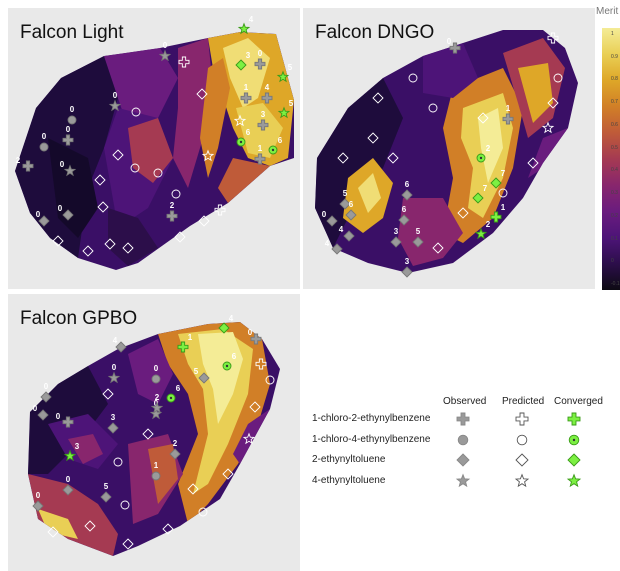 This screenshot has height=571, width=620. What do you see at coordinates (349, 480) in the screenshot?
I see `legend-label-4-ethynyltoluene: 4-ethynyltoluene` at bounding box center [349, 480].